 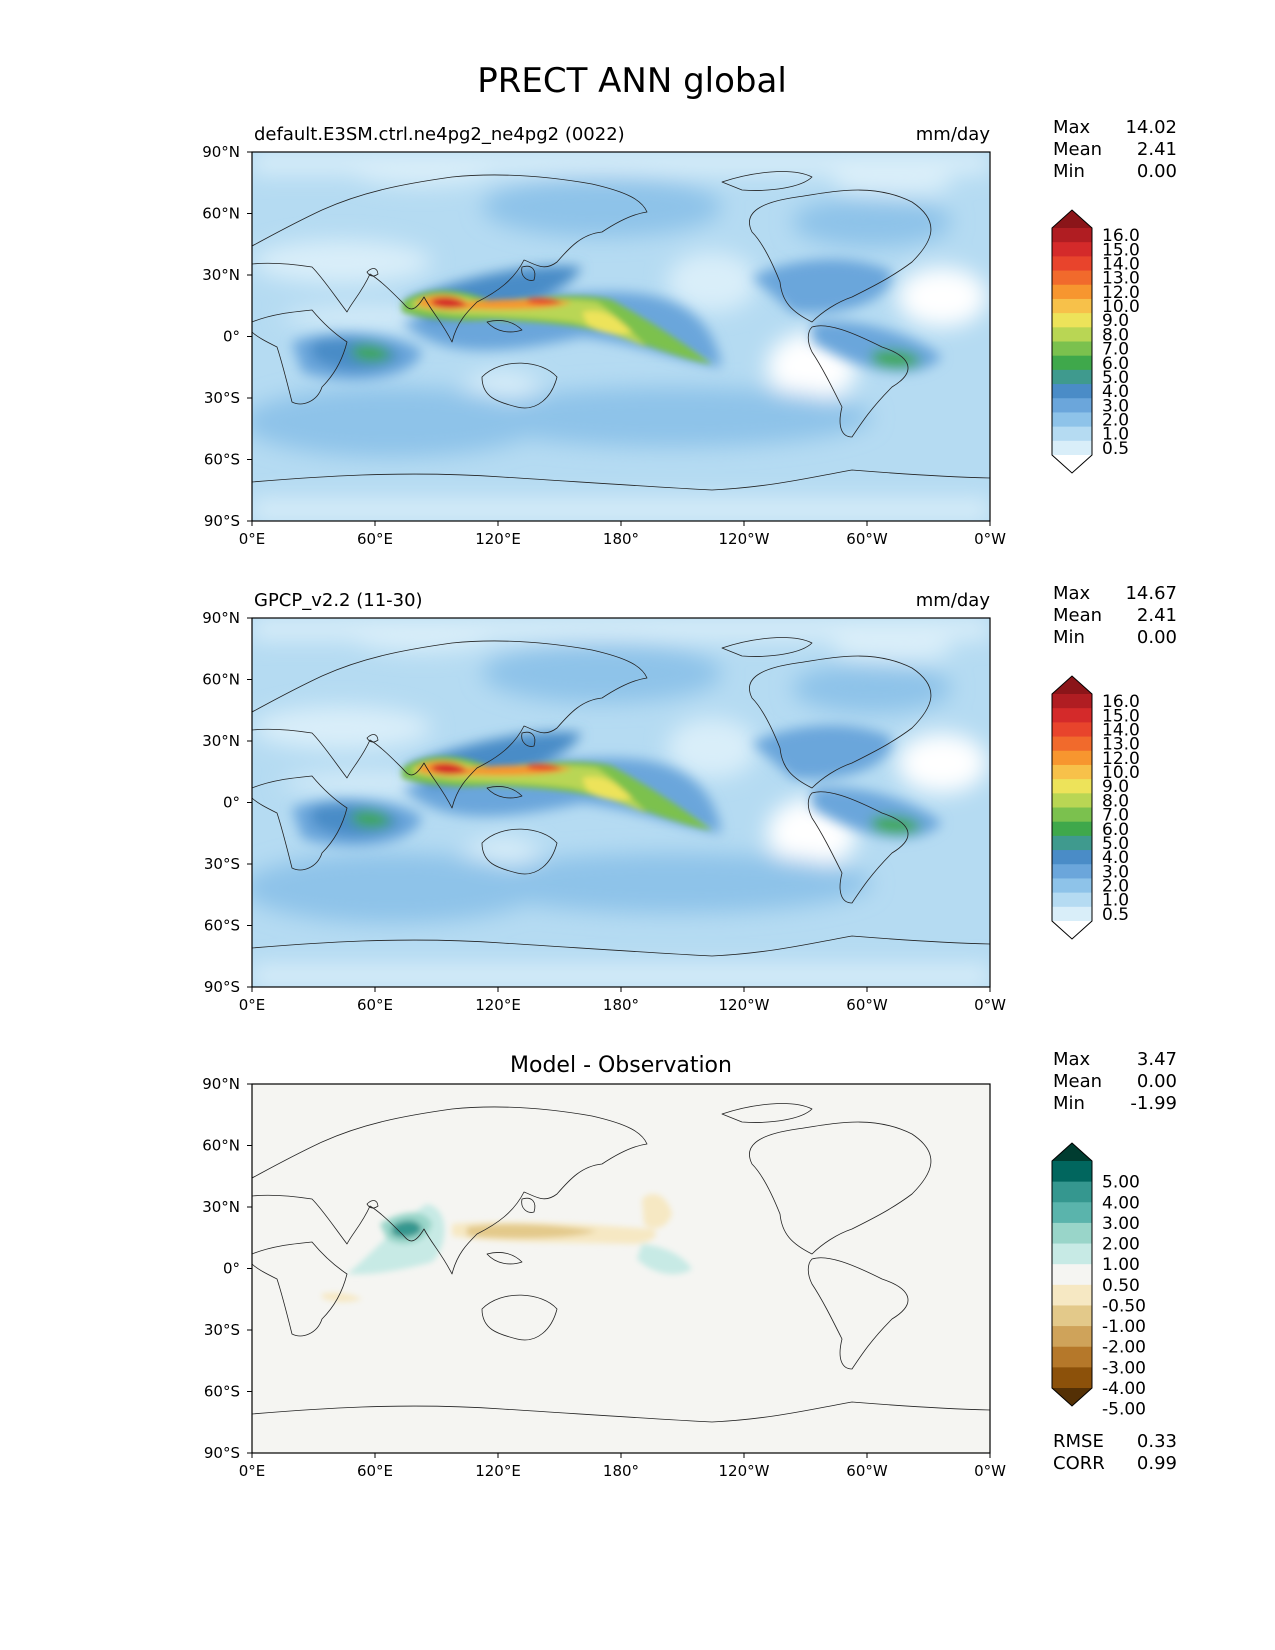 What do you see at coordinates (621, 336) in the screenshot?
I see `map-model` at bounding box center [621, 336].